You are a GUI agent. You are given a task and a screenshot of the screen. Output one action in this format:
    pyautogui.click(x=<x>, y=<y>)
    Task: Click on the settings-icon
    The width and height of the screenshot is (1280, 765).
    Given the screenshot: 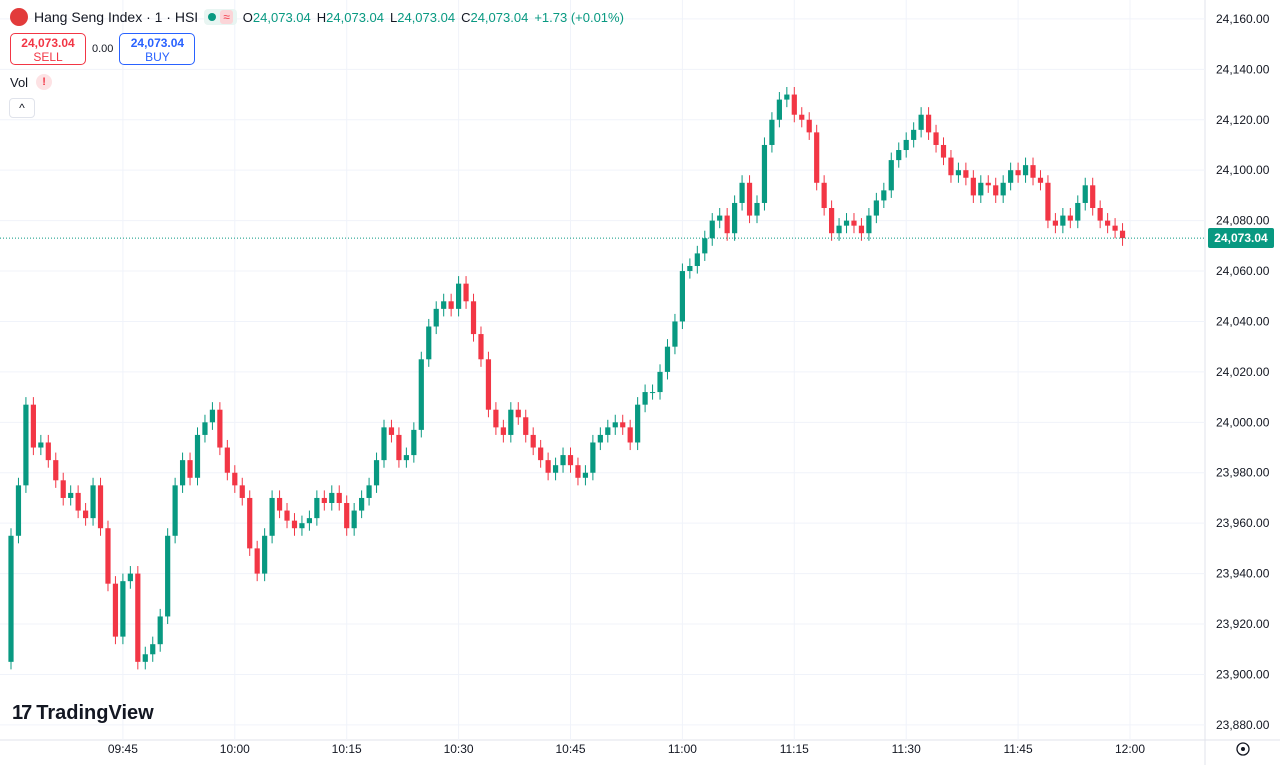 What is the action you would take?
    pyautogui.click(x=1243, y=749)
    